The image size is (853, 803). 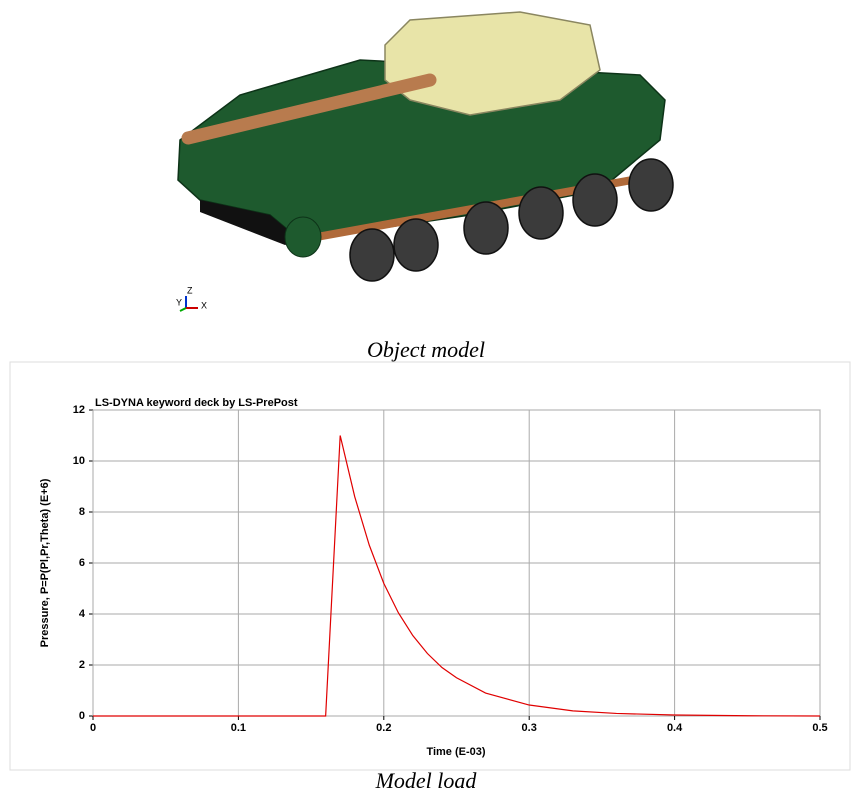 I want to click on x-tick-label: 0, so click(x=93, y=728).